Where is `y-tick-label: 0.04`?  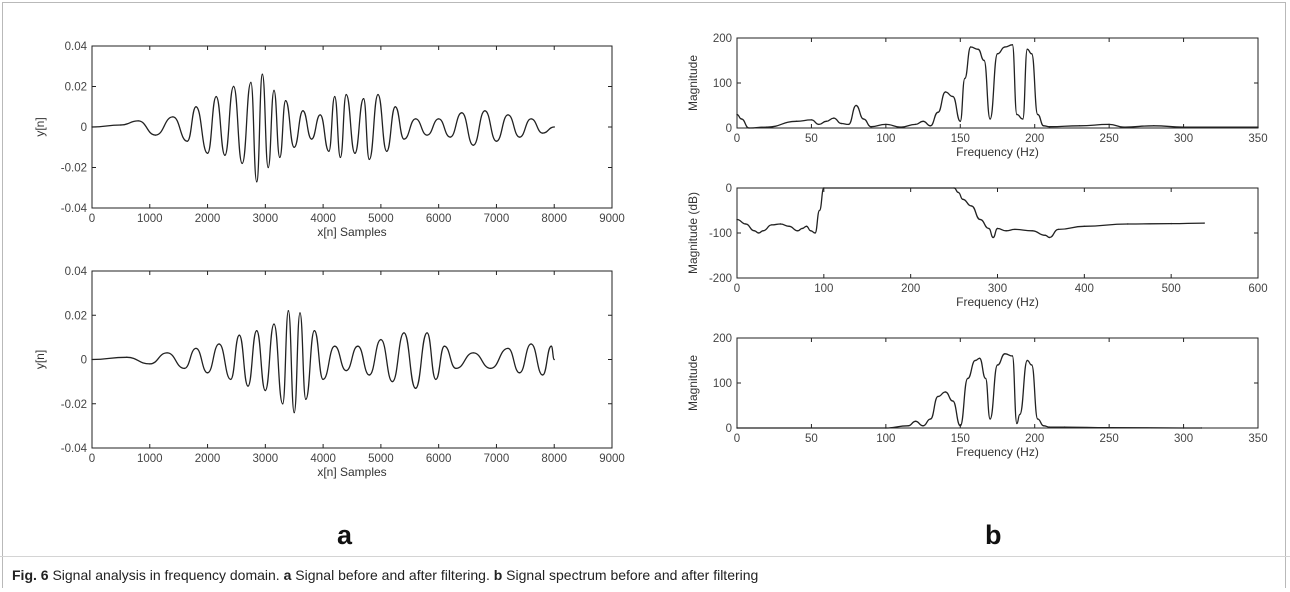 y-tick-label: 0.04 is located at coordinates (76, 47).